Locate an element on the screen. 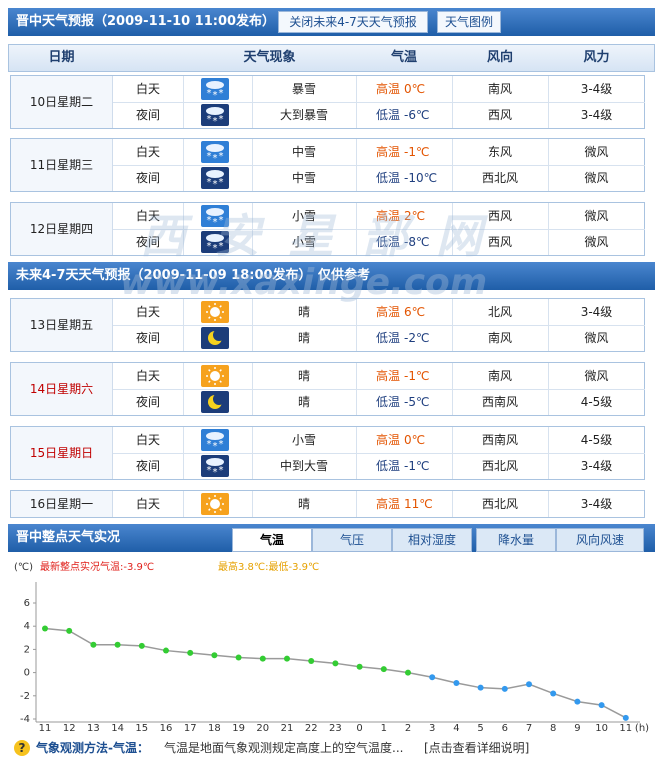 Image resolution: width=663 pixels, height=770 pixels. watermark: 西安星部网 is located at coordinates (325, 236).